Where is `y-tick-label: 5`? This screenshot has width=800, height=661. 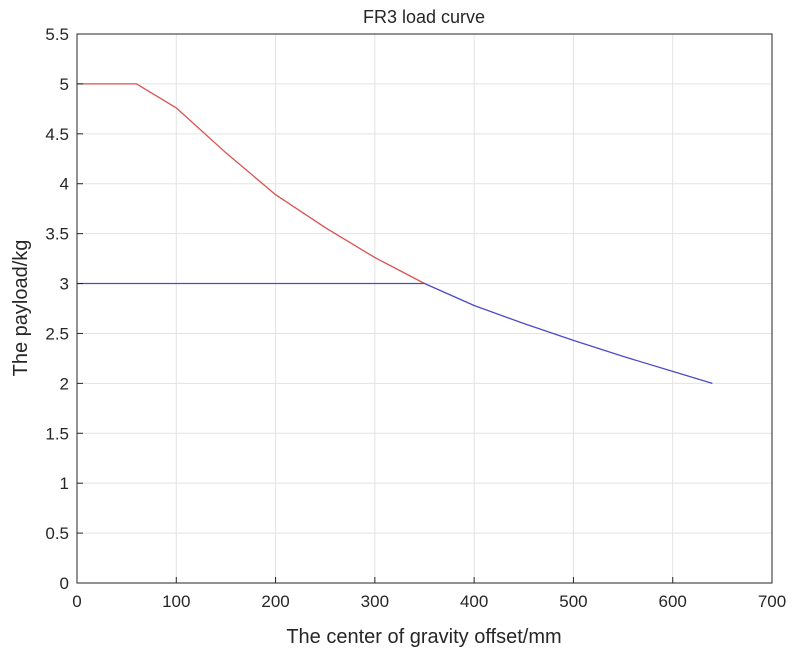
y-tick-label: 5 is located at coordinates (64, 84).